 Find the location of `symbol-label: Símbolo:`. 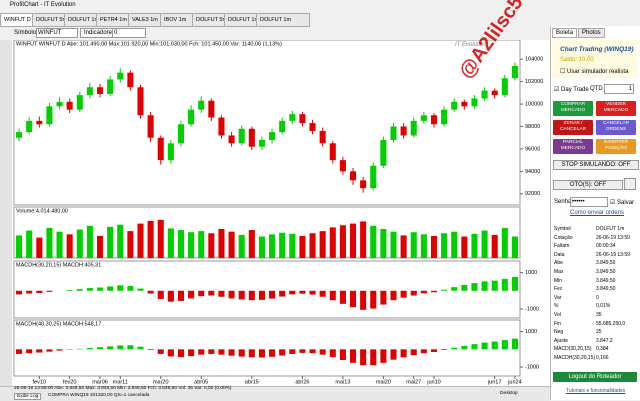

symbol-label: Símbolo: is located at coordinates (26, 33).